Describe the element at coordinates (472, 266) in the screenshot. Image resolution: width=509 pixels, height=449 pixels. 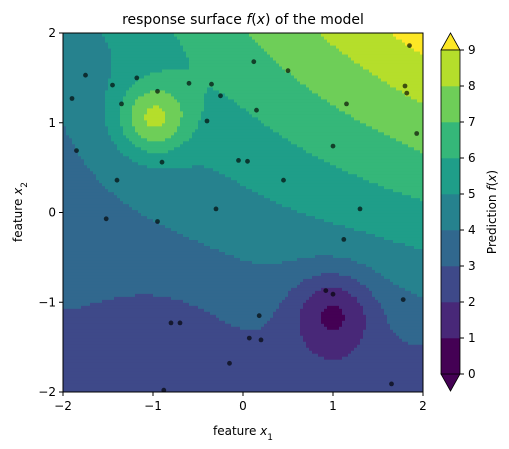
I see `colorbar-tick-label: 3` at that location.